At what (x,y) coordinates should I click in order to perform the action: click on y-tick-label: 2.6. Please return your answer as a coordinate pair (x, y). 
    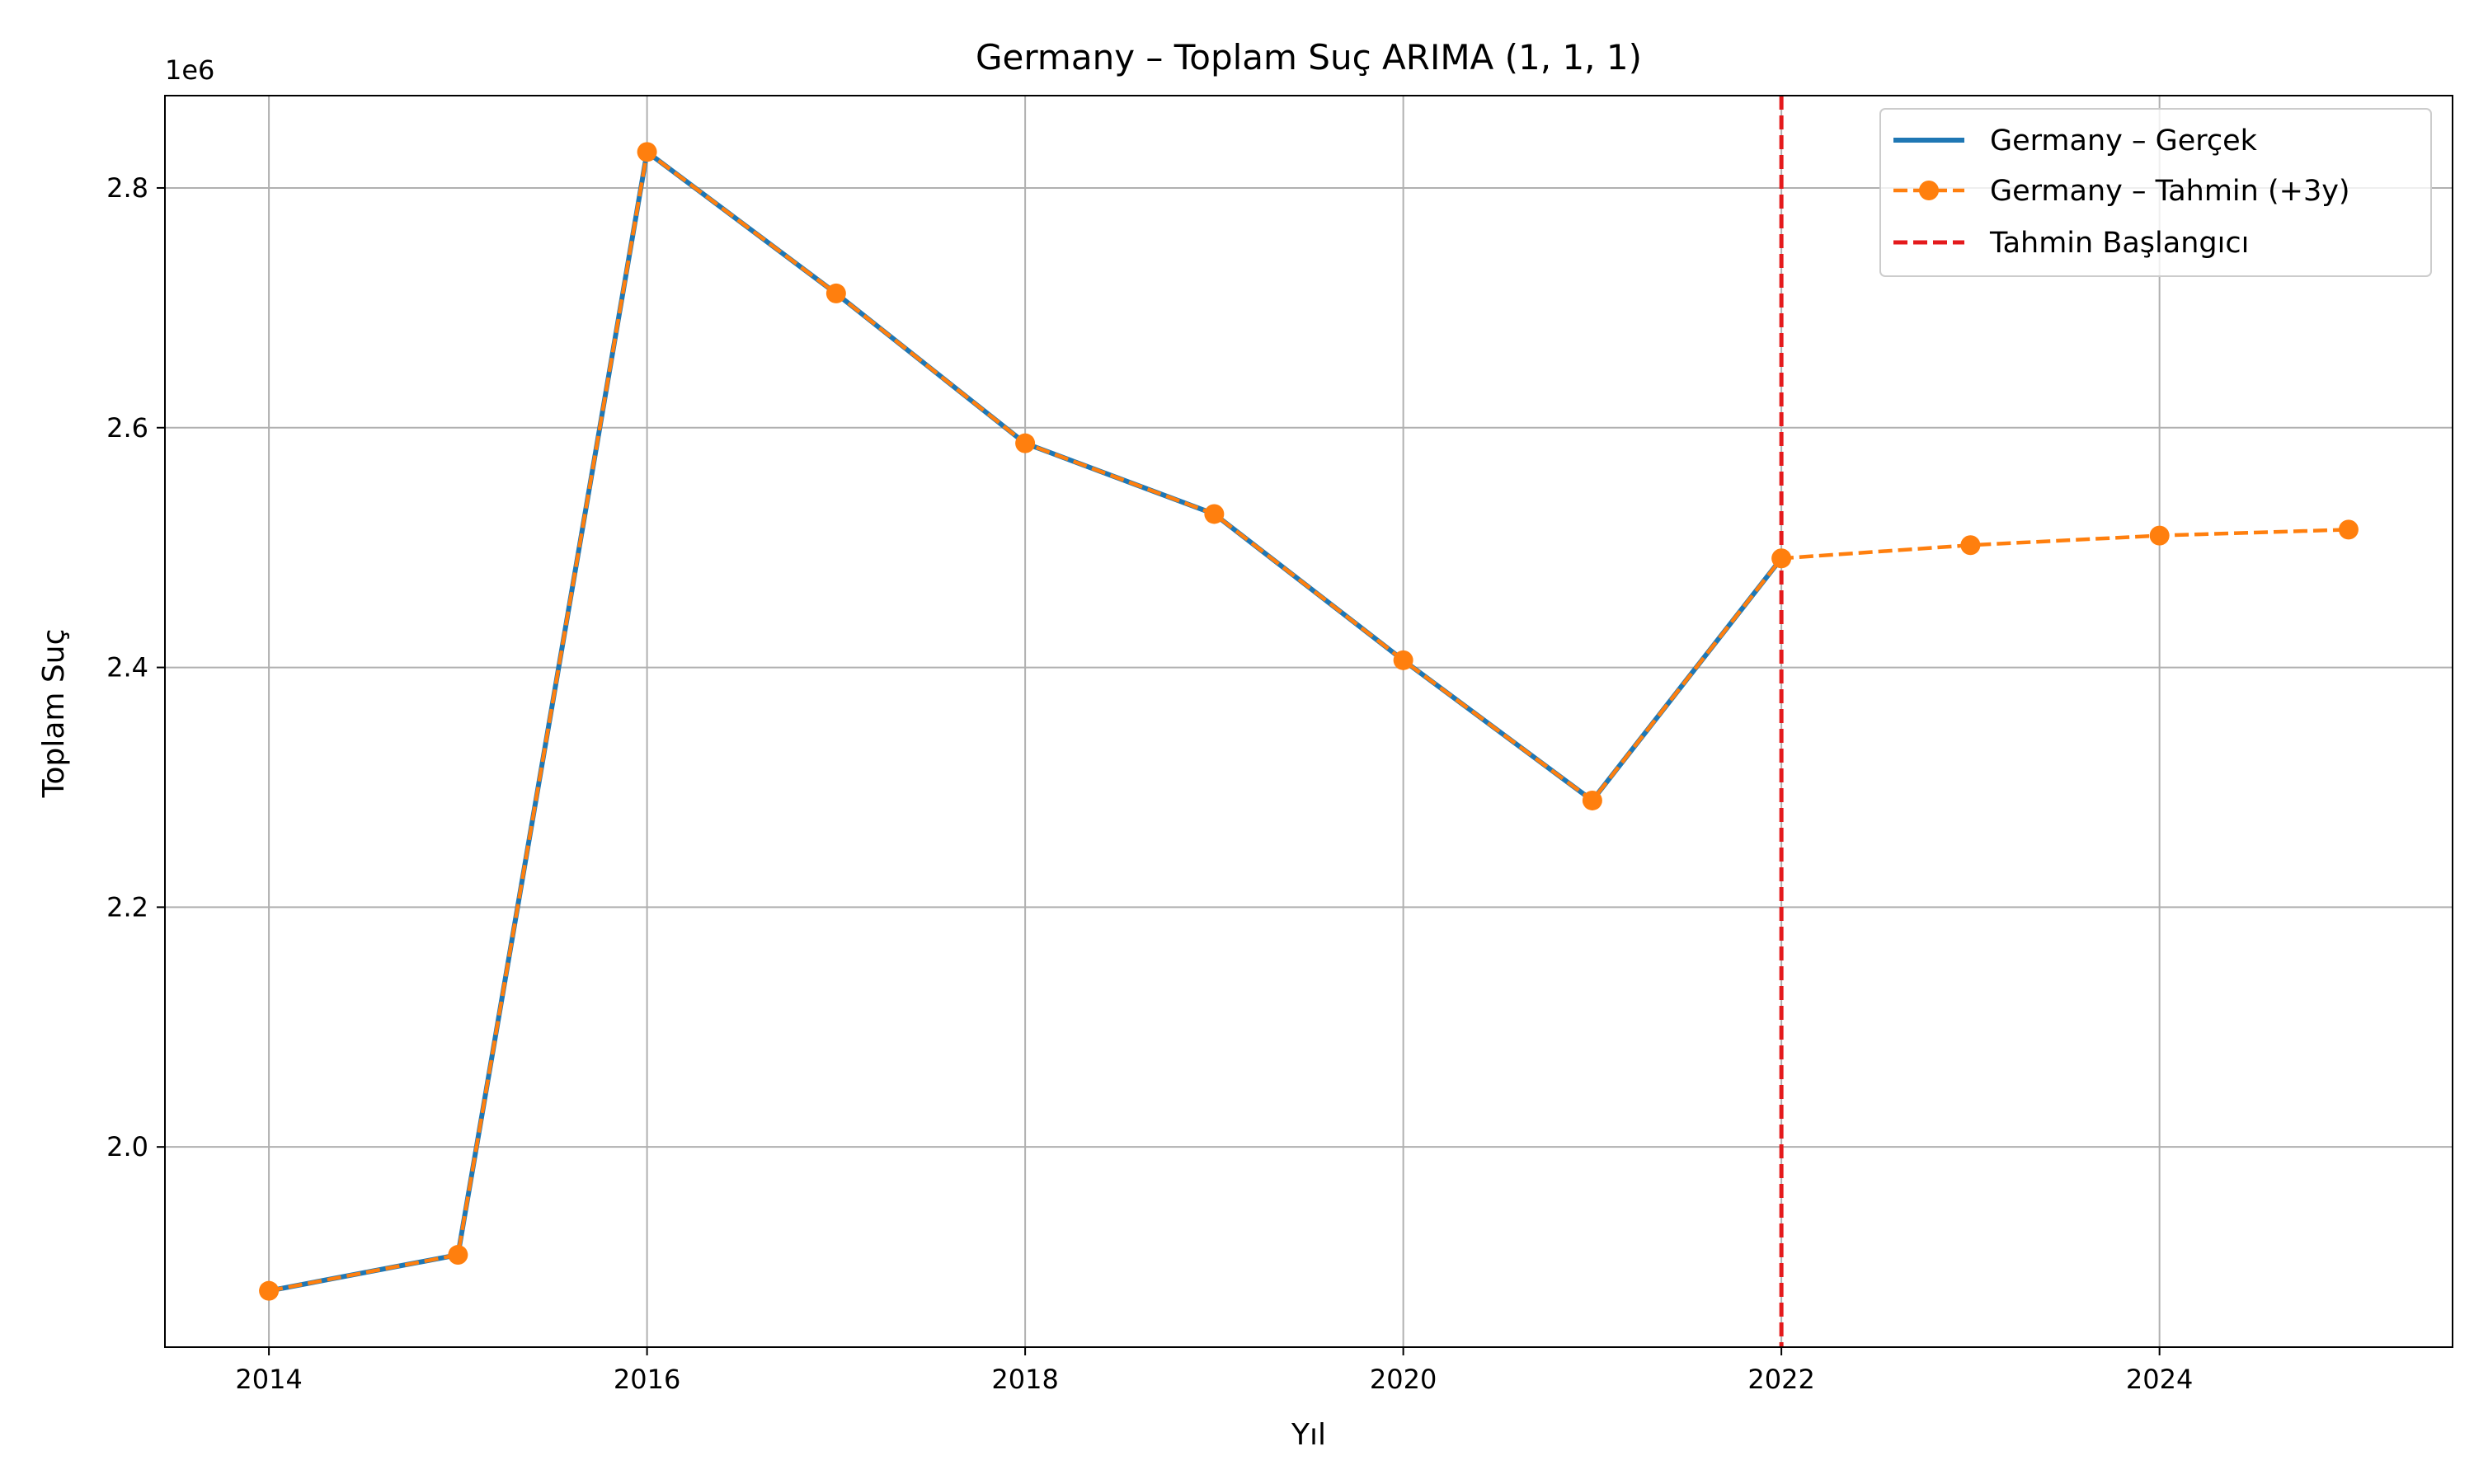
    Looking at the image, I should click on (127, 428).